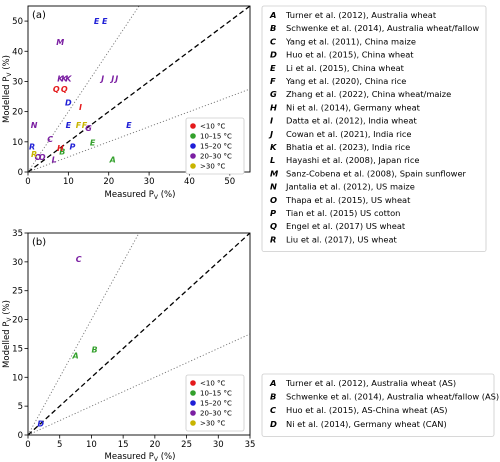  I want to click on legend-key: O, so click(273, 200).